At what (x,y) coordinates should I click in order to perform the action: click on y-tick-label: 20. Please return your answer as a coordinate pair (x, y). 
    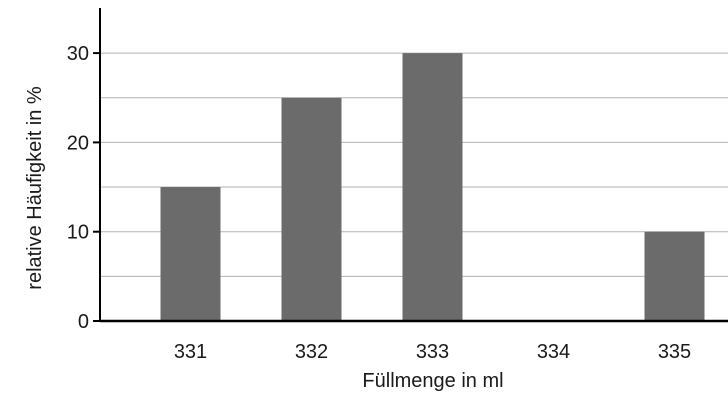
    Looking at the image, I should click on (78, 143).